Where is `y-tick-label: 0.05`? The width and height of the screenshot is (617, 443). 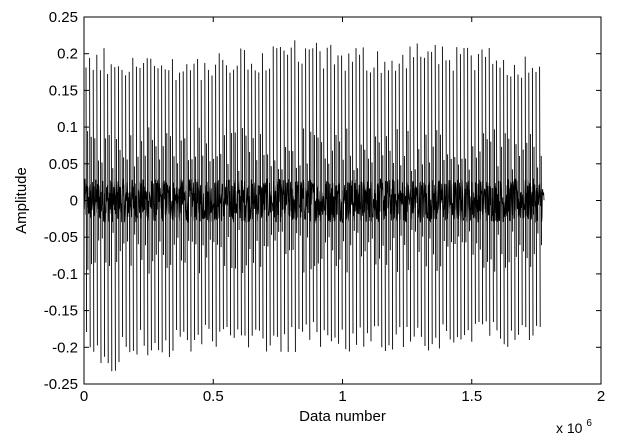 y-tick-label: 0.05 is located at coordinates (63, 164).